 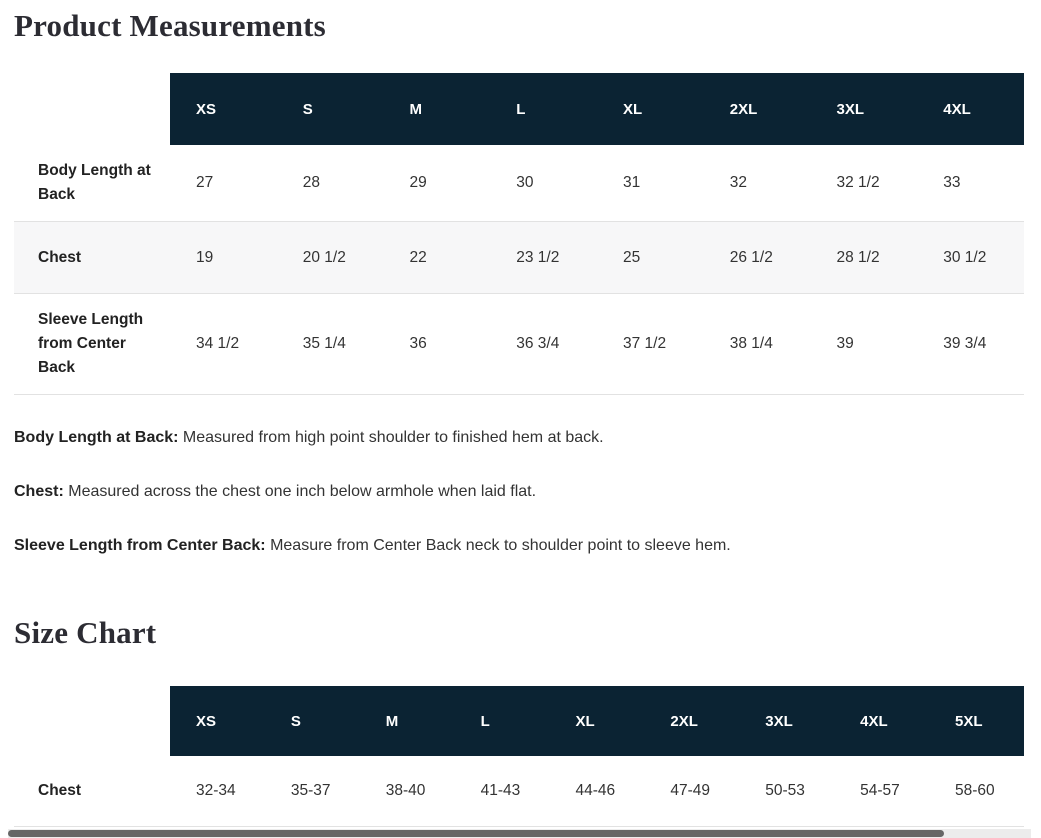 What do you see at coordinates (690, 790) in the screenshot?
I see `value-cell: 47-49` at bounding box center [690, 790].